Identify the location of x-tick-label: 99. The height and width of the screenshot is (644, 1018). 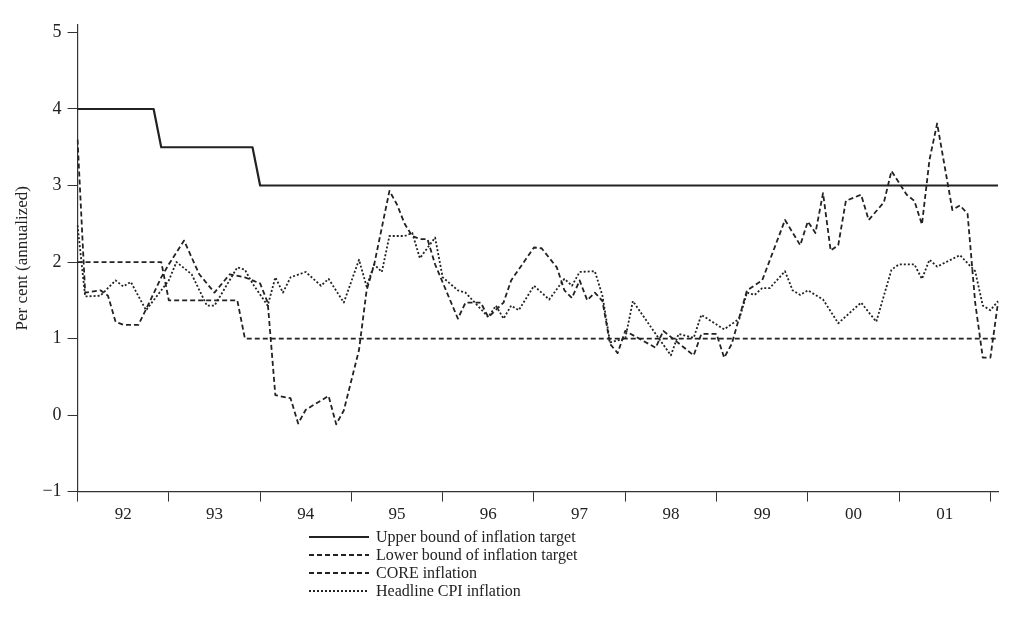
(762, 514).